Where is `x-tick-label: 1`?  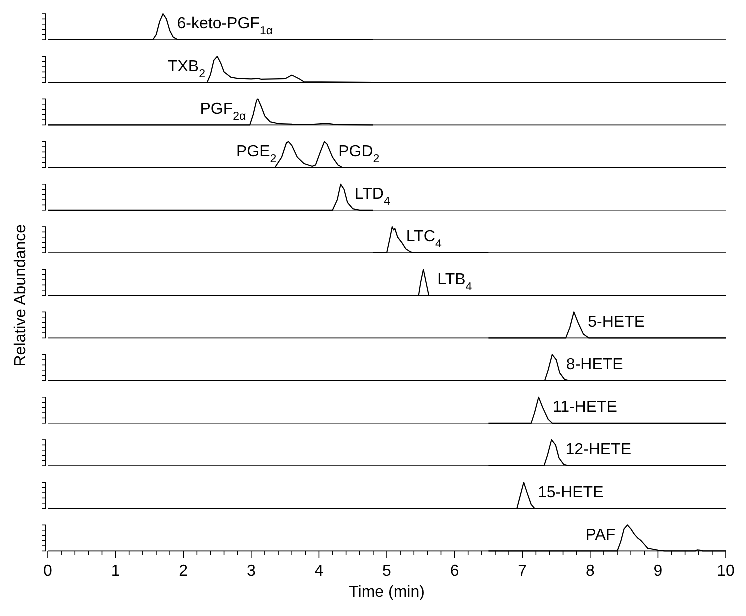
x-tick-label: 1 is located at coordinates (115, 571).